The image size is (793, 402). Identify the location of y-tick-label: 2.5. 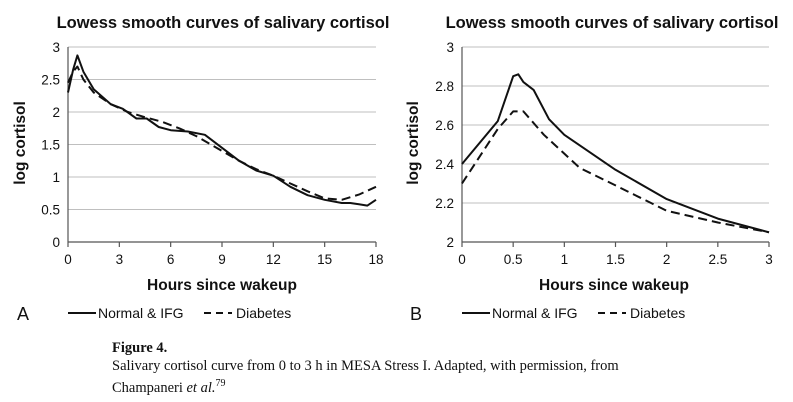
(50, 80).